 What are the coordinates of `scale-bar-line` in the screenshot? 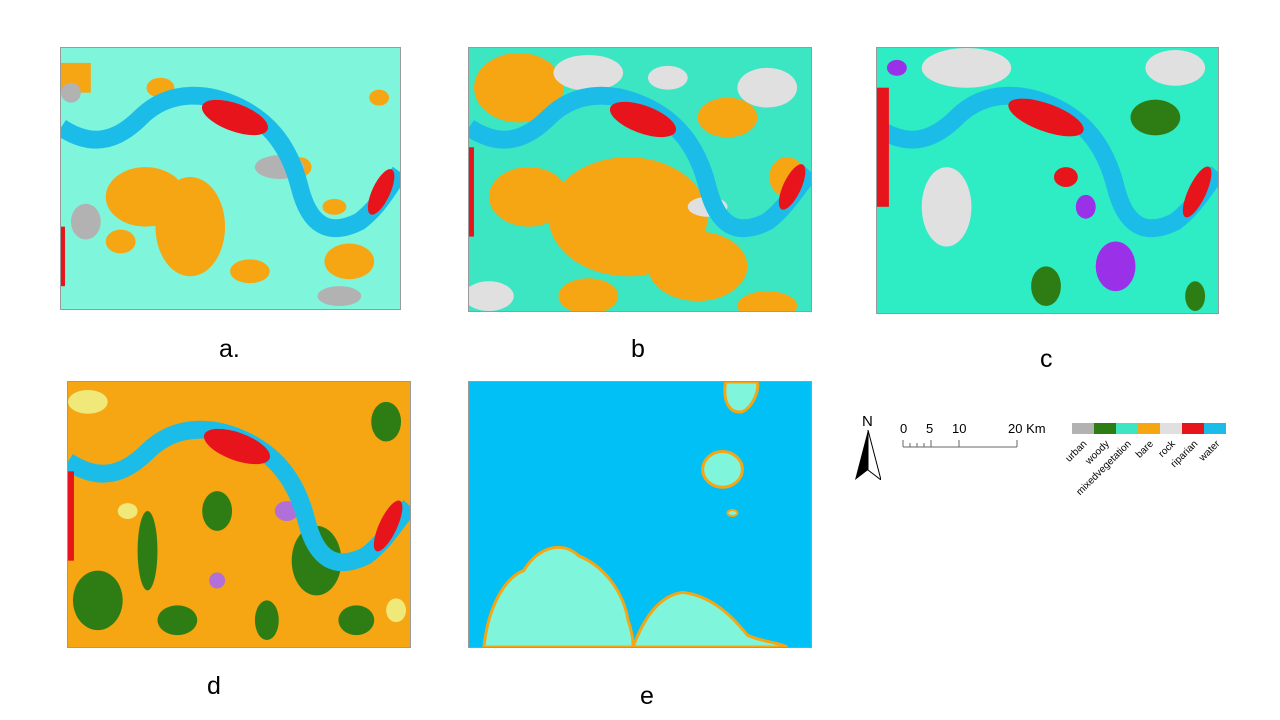 It's located at (960, 444).